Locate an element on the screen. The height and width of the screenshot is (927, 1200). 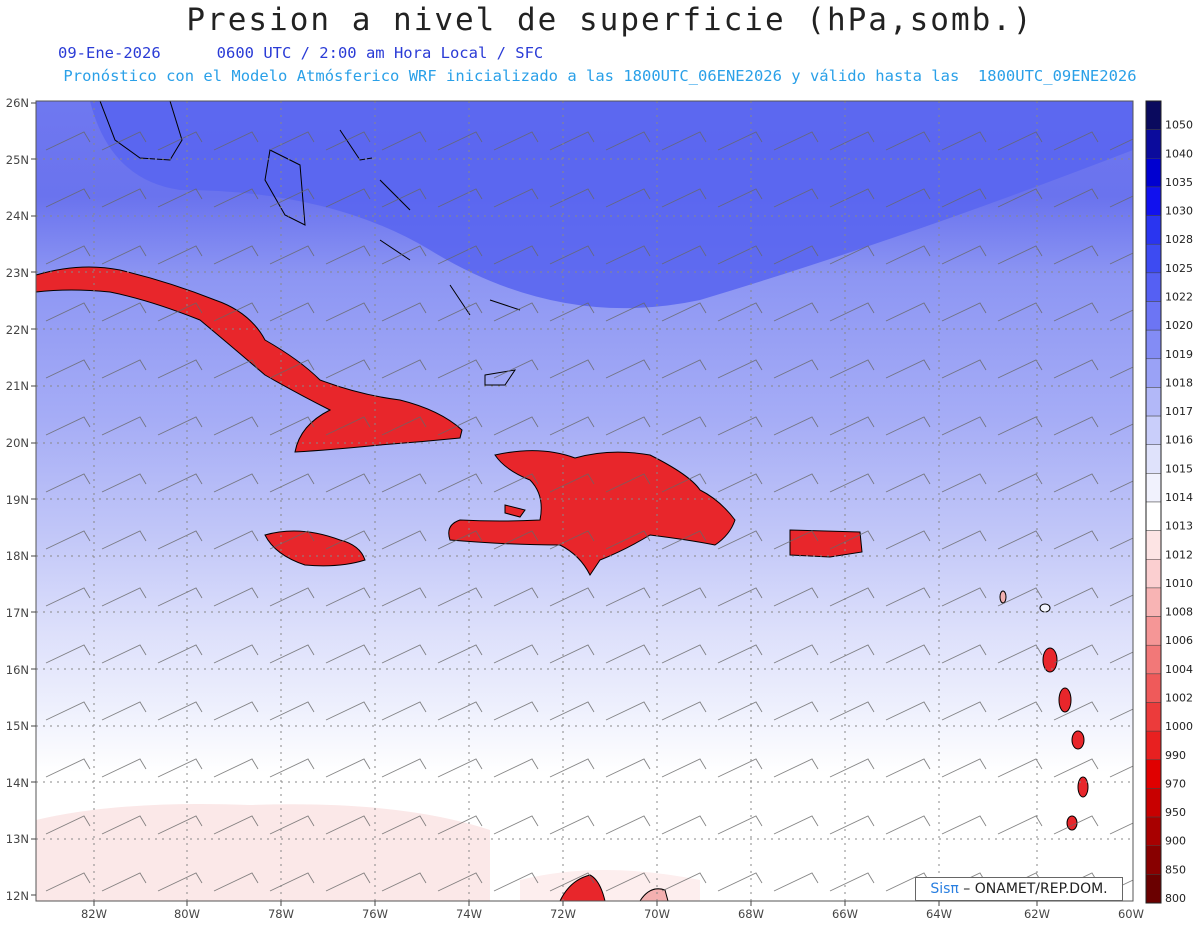
credit-text: – ONAMET/REP.DOM. is located at coordinates (1033, 889).